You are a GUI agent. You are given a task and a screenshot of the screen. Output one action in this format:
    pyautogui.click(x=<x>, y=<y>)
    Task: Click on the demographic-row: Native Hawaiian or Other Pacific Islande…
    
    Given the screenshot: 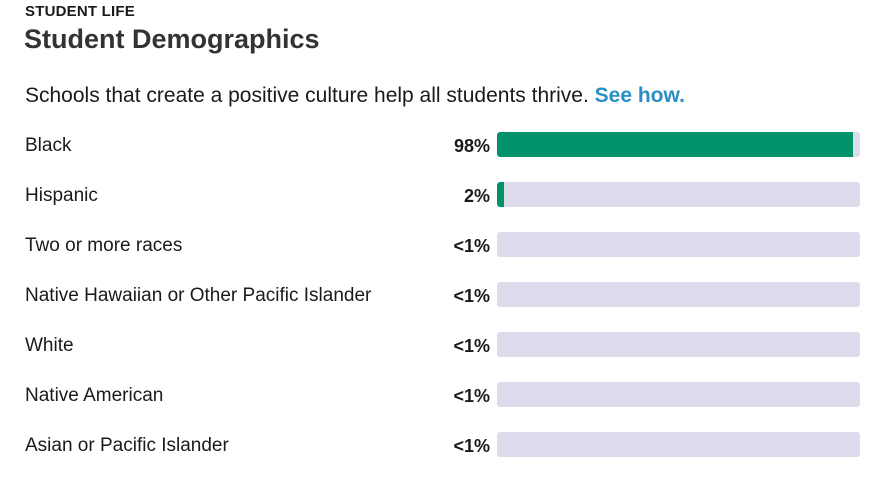 What is the action you would take?
    pyautogui.click(x=442, y=297)
    